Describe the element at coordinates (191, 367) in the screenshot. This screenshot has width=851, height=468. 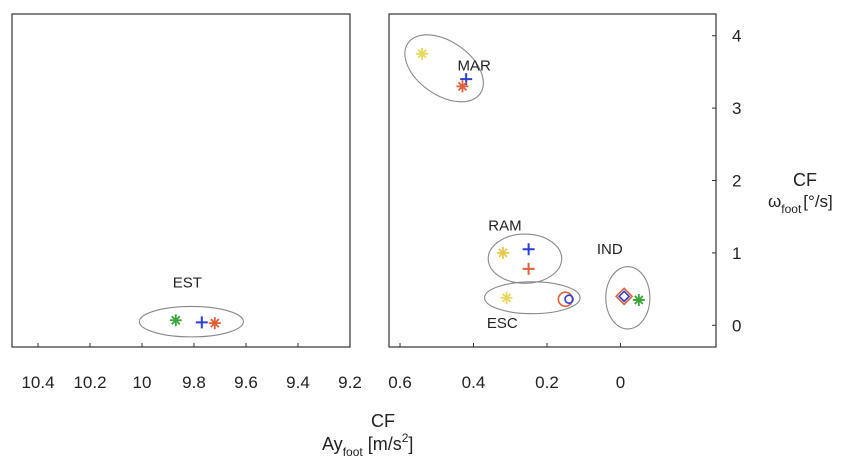
I see `left-x-ticks: 10.4 10.2 10 9.8 9.6 9.4 9.2` at that location.